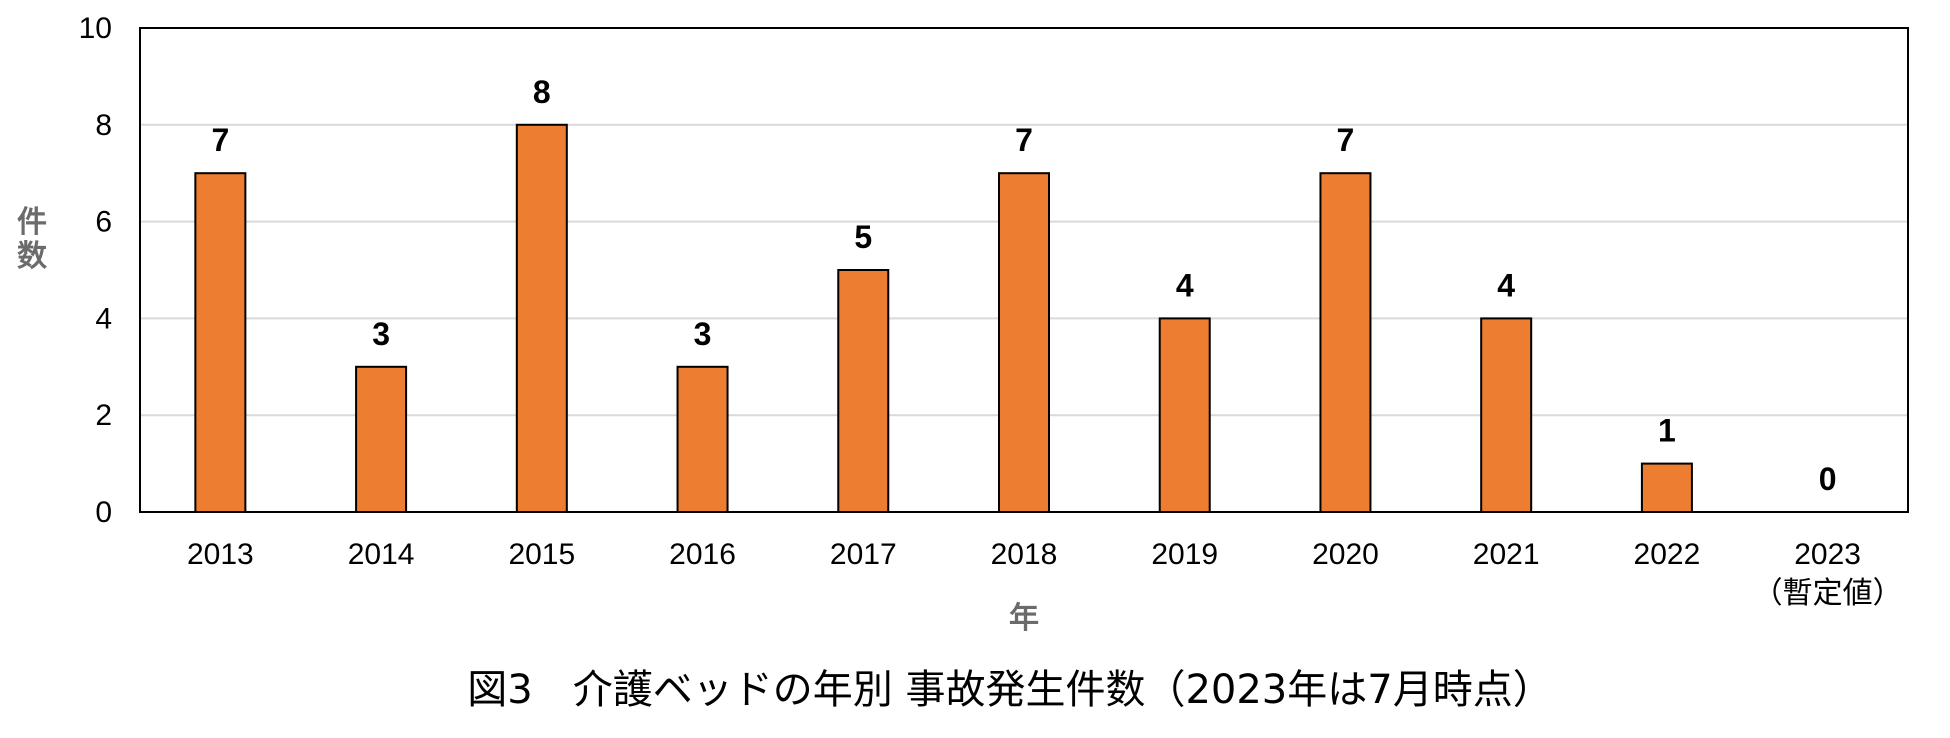 The width and height of the screenshot is (1950, 738). Describe the element at coordinates (1024, 618) in the screenshot. I see `x-axis-title: 年` at that location.